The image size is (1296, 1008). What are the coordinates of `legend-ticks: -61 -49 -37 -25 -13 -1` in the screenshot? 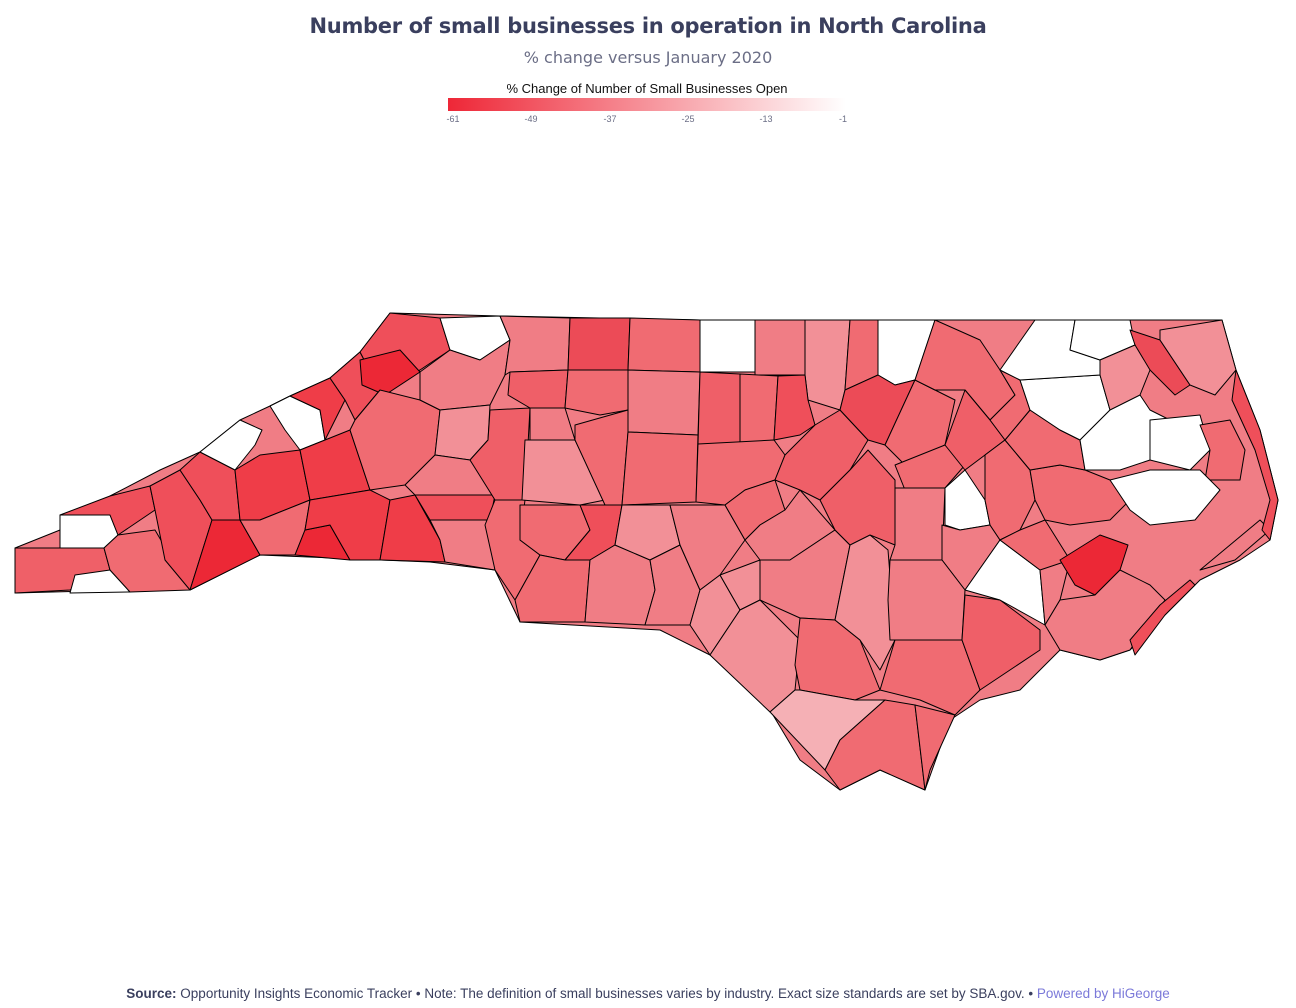 It's located at (647, 120).